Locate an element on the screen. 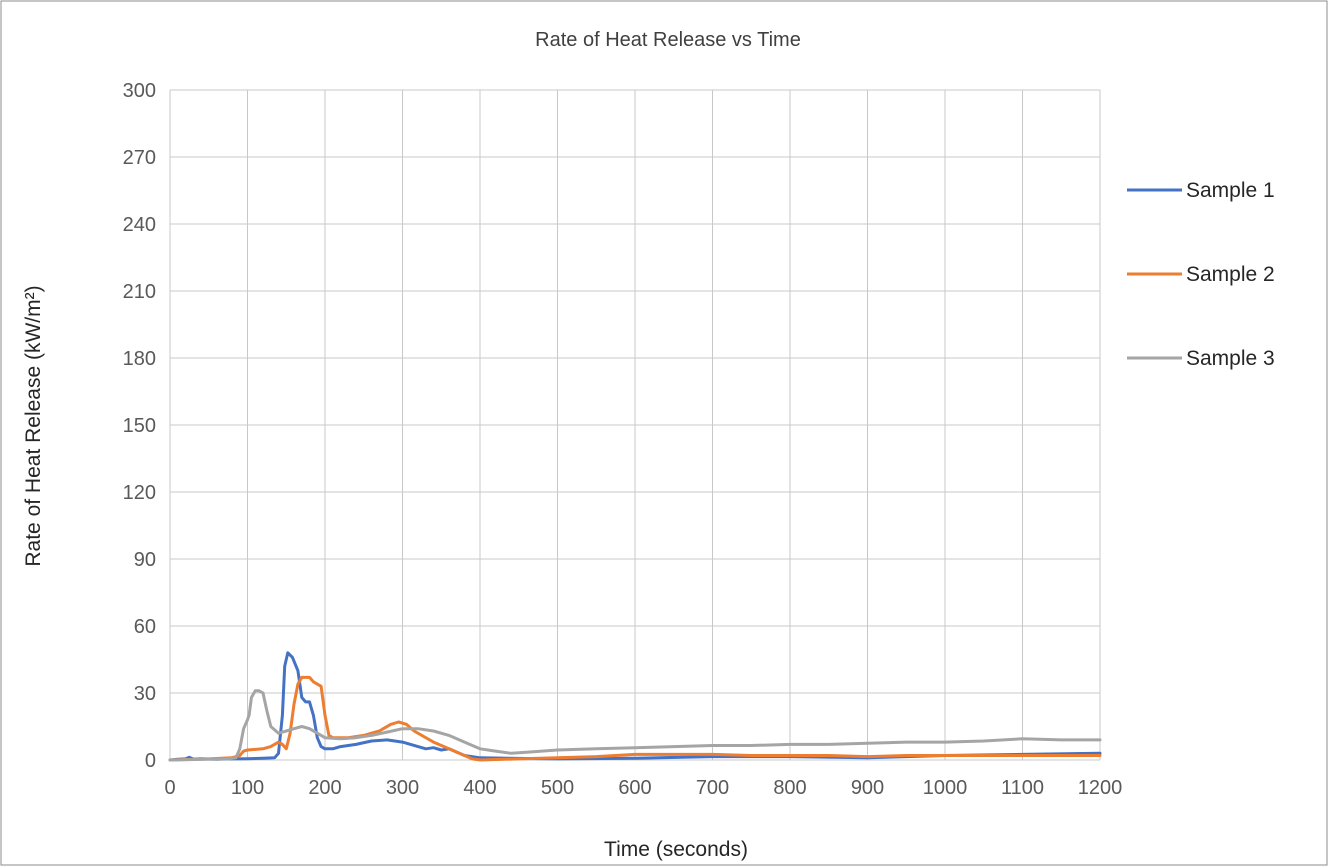 Image resolution: width=1328 pixels, height=866 pixels. x-tick-label: 200 is located at coordinates (324, 788).